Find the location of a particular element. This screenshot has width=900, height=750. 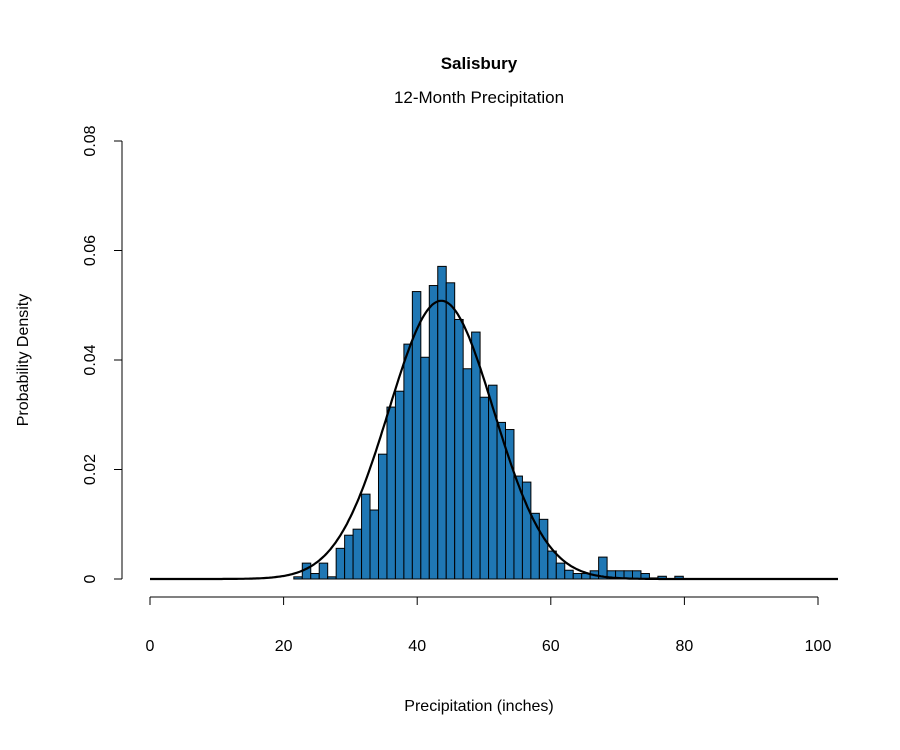

x-tick-label: 40 is located at coordinates (417, 646).